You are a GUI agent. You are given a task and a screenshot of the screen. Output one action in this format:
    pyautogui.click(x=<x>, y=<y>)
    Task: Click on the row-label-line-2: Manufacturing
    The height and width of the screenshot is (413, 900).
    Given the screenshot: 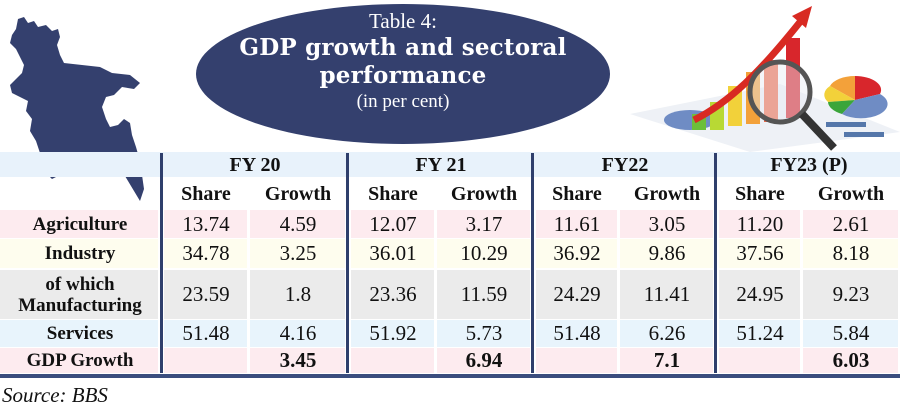 What is the action you would take?
    pyautogui.click(x=80, y=305)
    